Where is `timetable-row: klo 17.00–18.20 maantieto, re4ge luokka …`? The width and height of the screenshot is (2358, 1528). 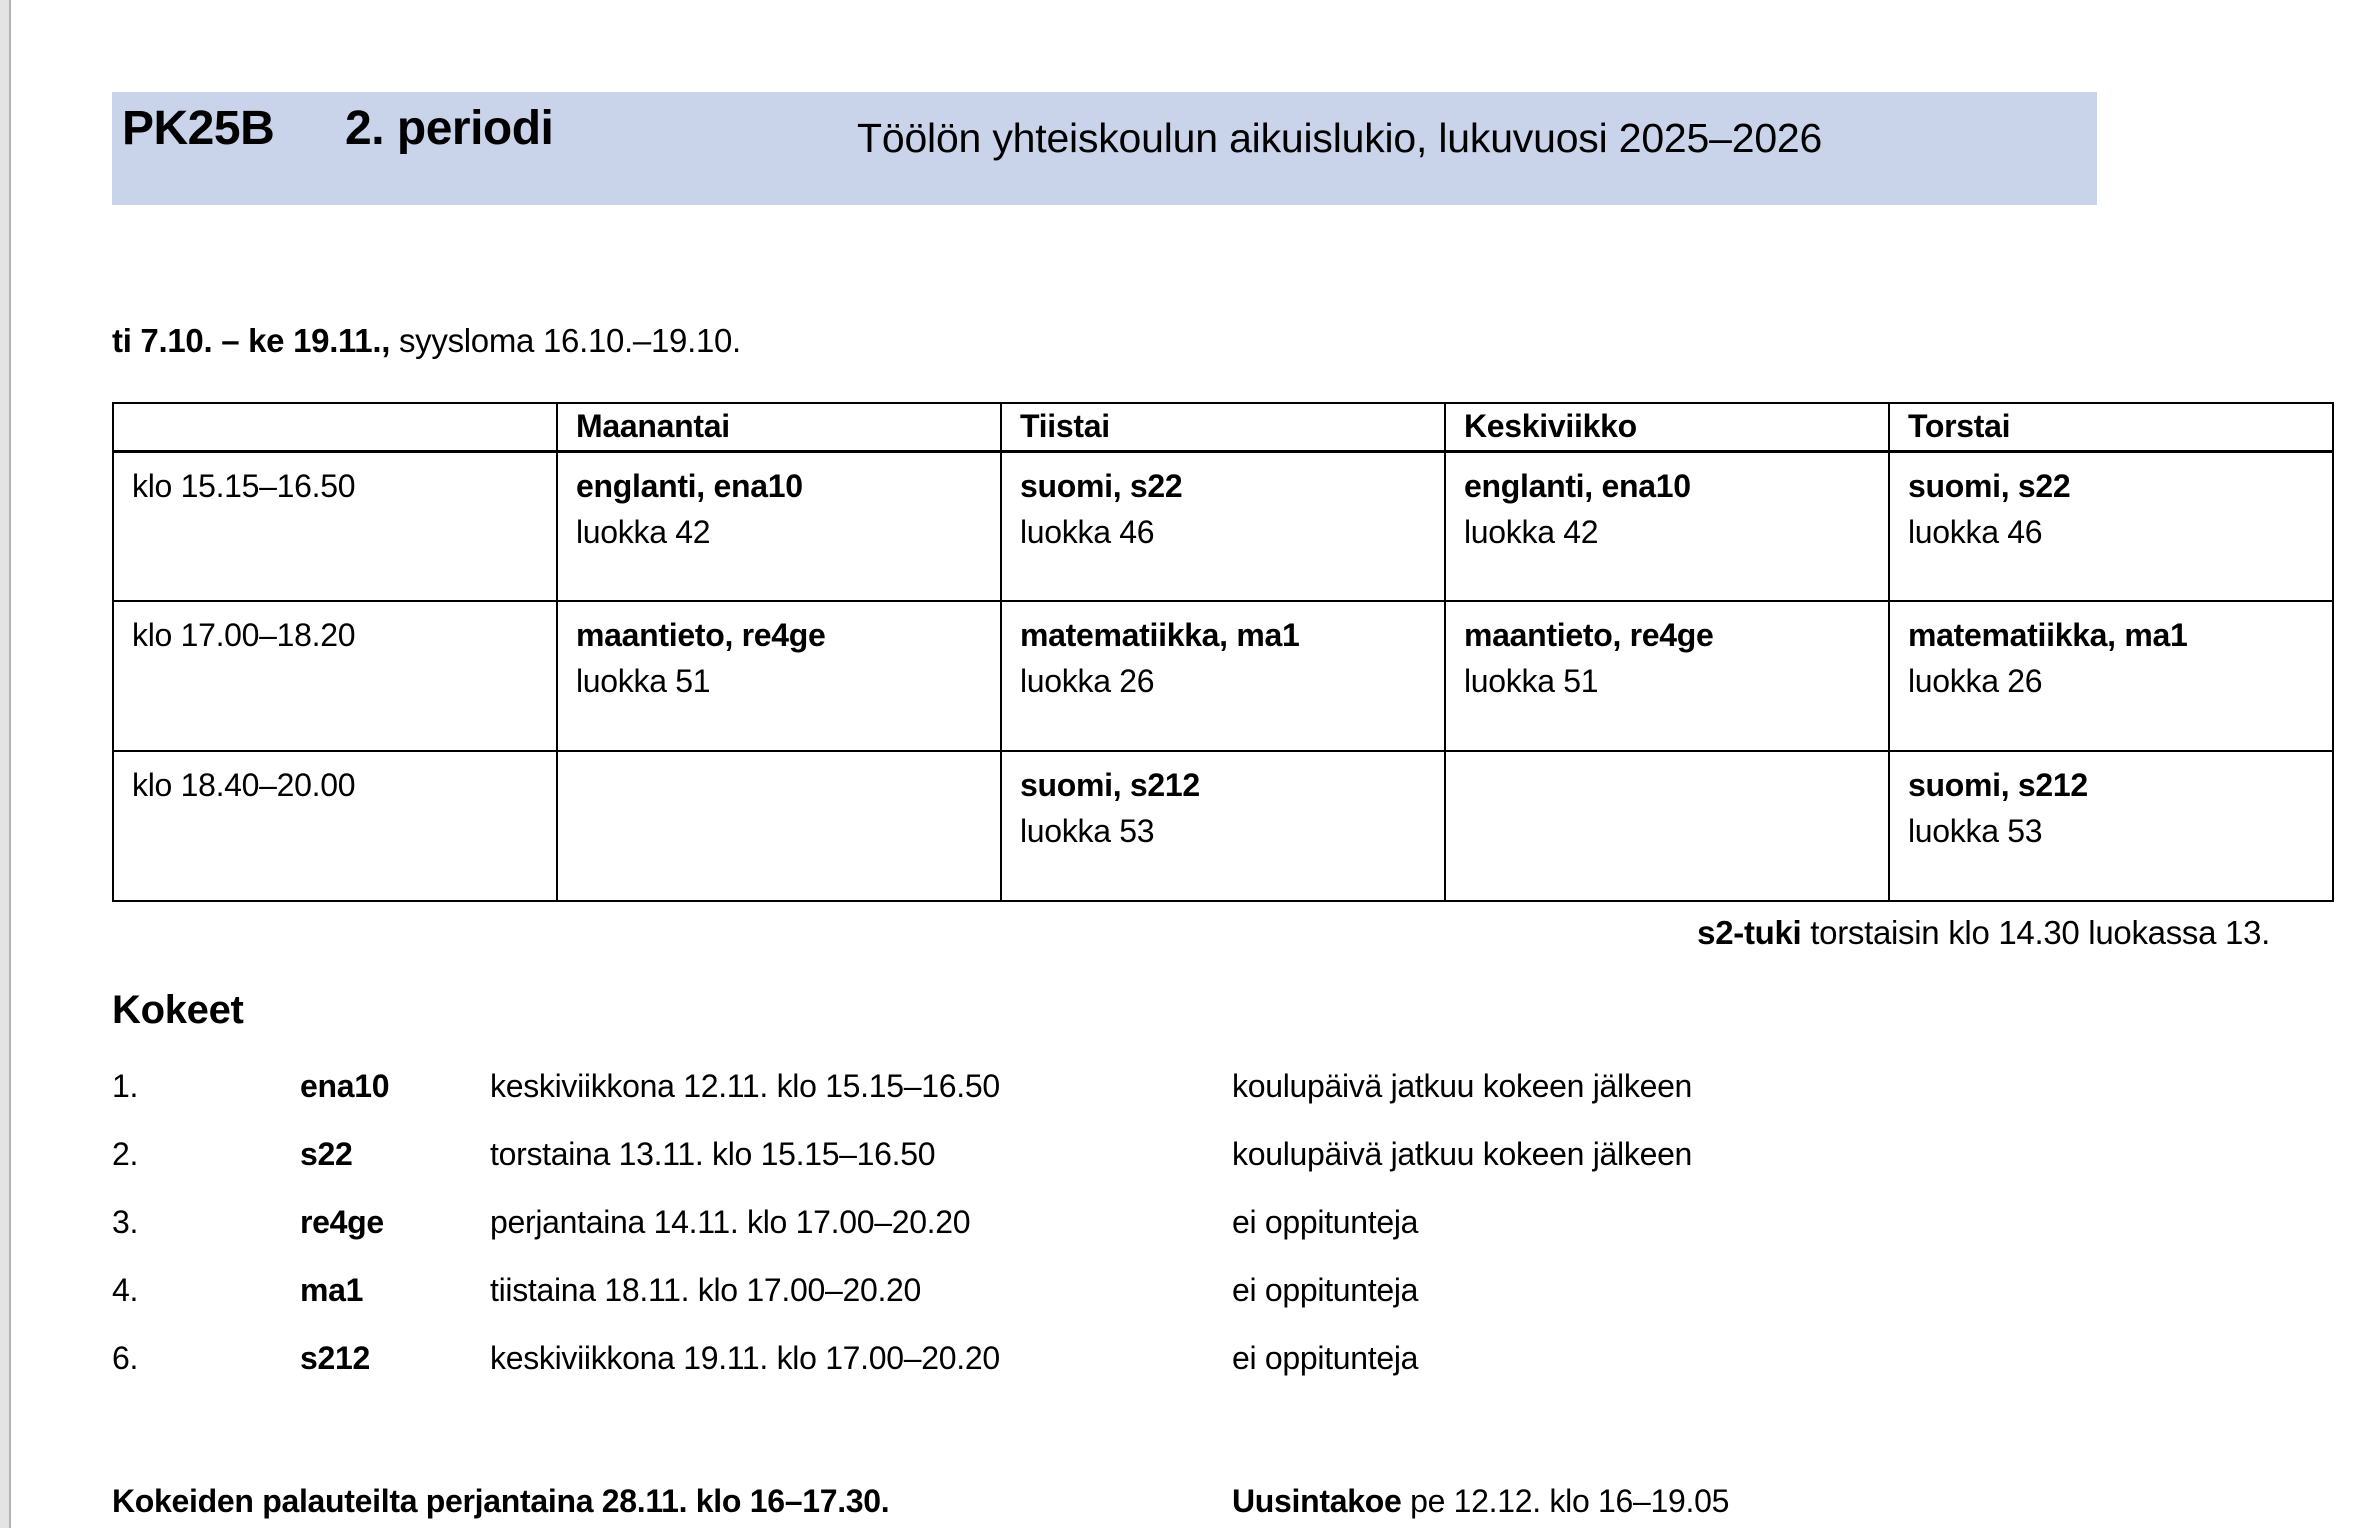 timetable-row: klo 17.00–18.20 maantieto, re4ge luokka … is located at coordinates (1223, 676).